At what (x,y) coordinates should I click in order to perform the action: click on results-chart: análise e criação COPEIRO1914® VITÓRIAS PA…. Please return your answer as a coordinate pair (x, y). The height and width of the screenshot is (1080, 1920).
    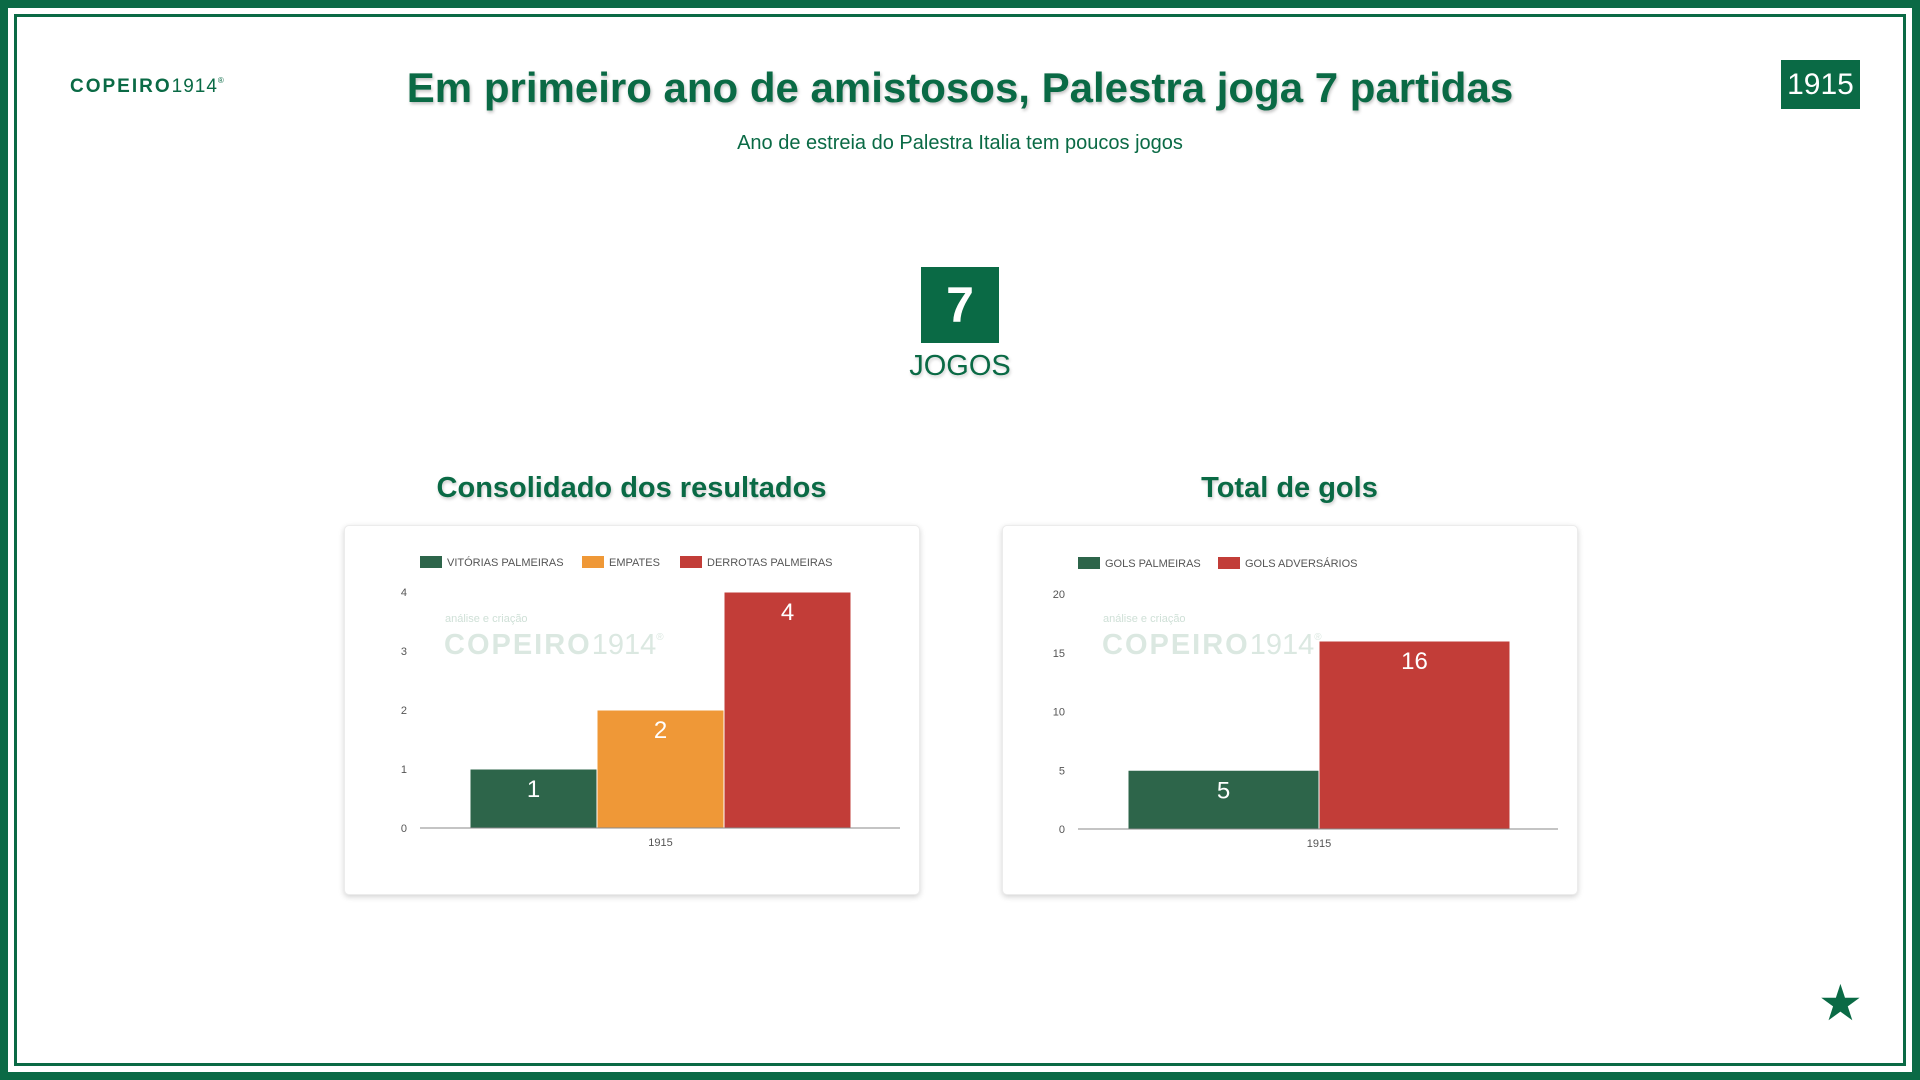
    Looking at the image, I should click on (650, 702).